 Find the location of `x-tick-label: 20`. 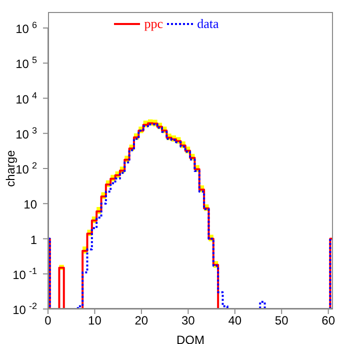

x-tick-label: 20 is located at coordinates (141, 321).